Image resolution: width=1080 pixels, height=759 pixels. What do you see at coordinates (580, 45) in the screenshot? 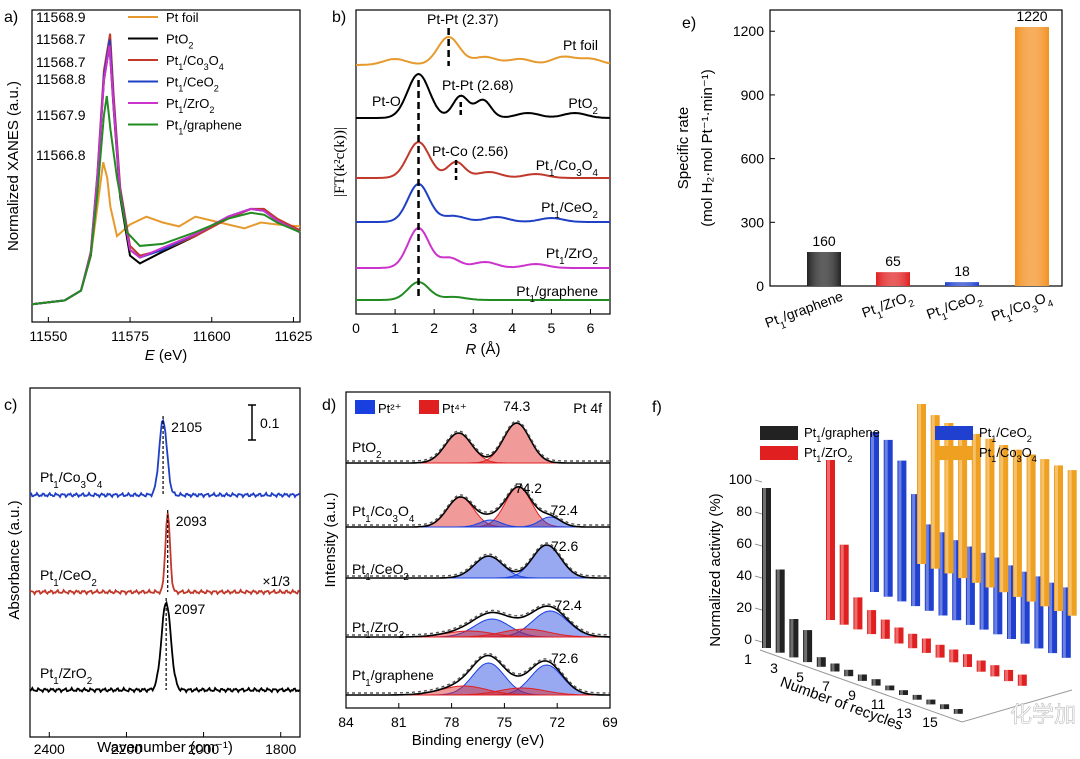
I see `series-label: Pt foil` at bounding box center [580, 45].